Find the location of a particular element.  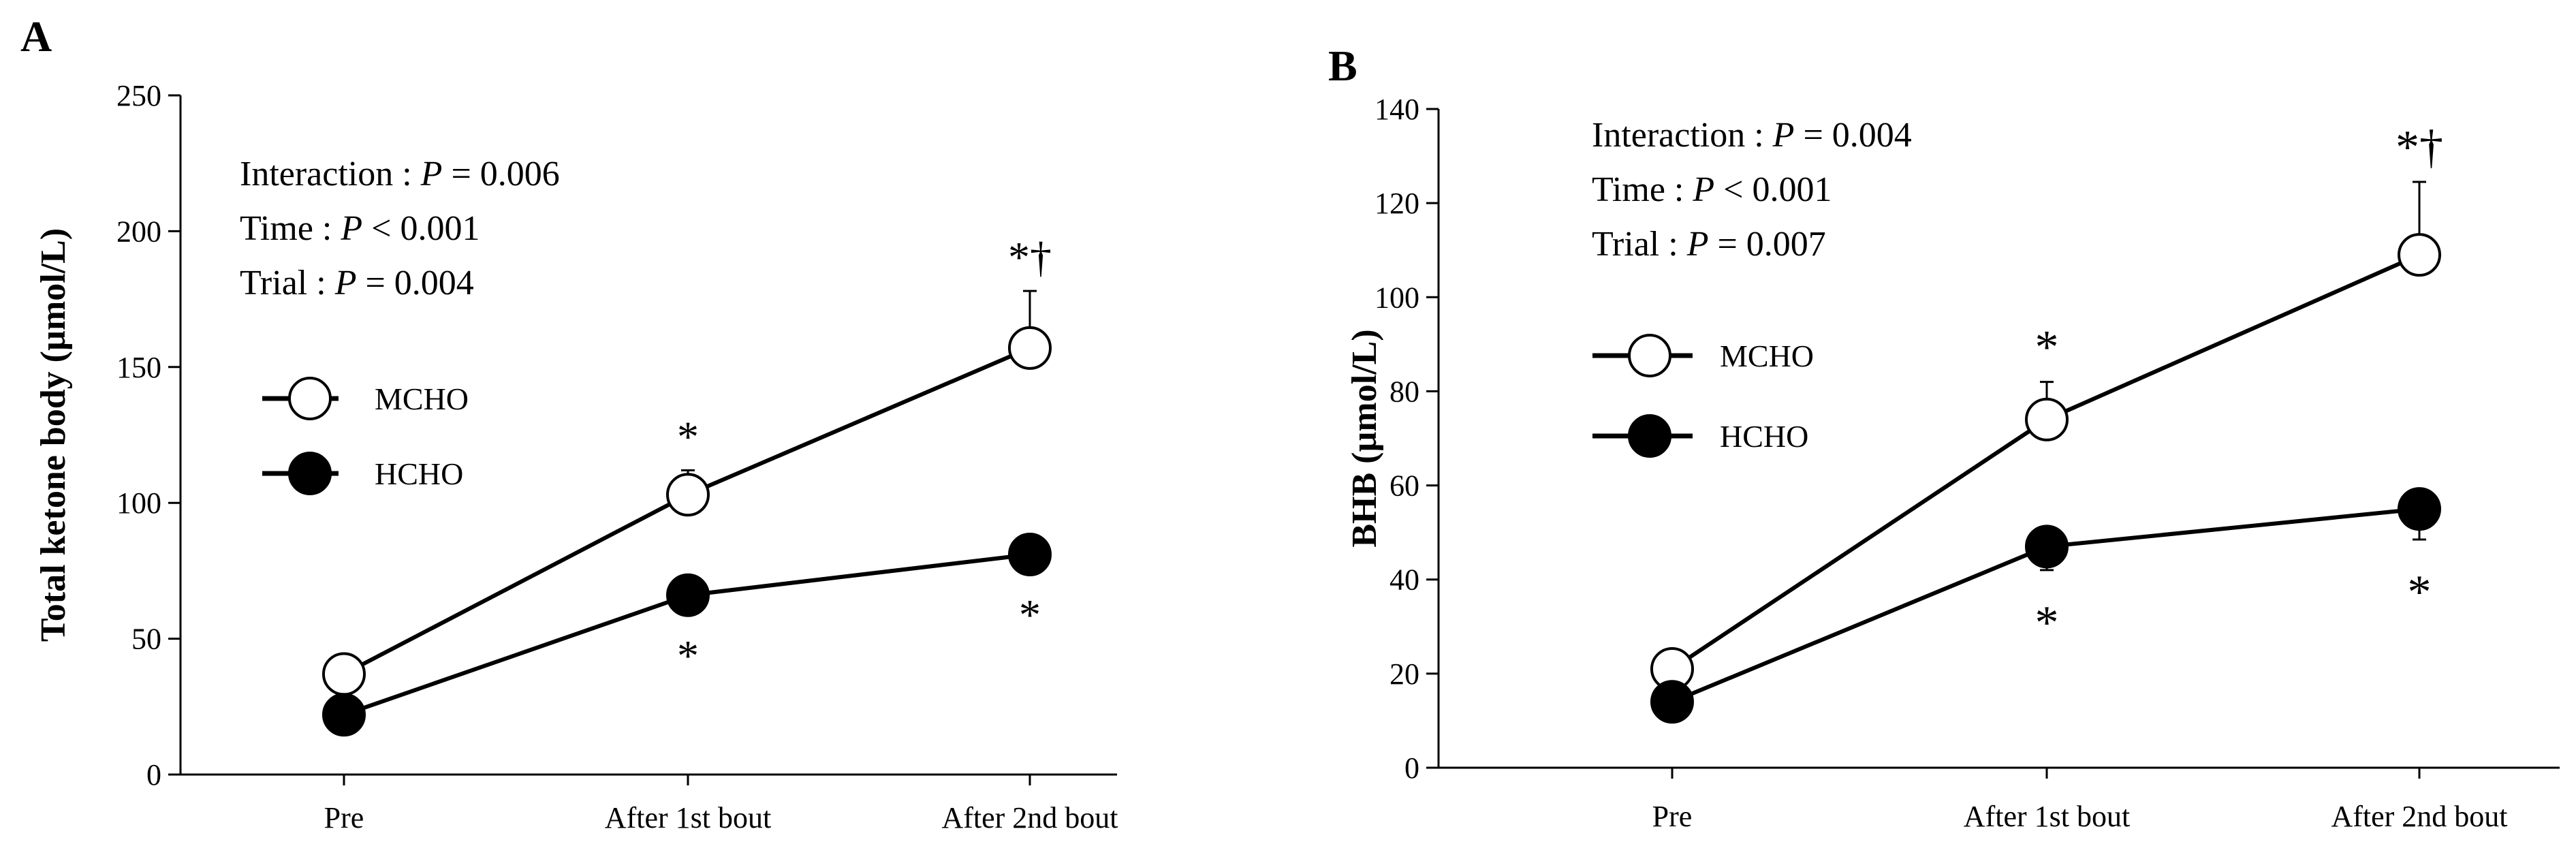

y-tick-label: 80 is located at coordinates (1404, 392).